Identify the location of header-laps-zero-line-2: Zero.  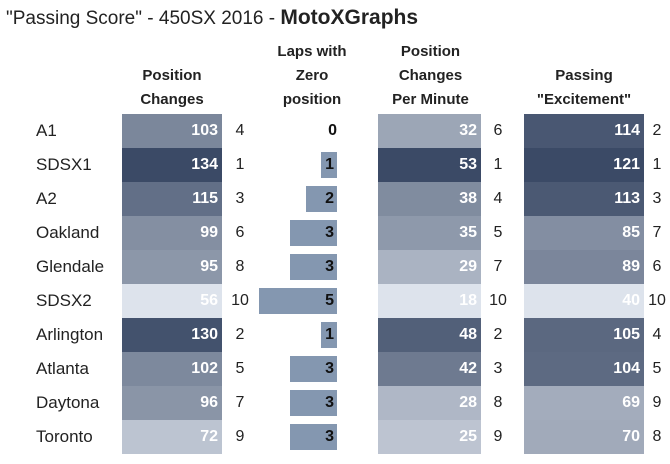
(312, 75).